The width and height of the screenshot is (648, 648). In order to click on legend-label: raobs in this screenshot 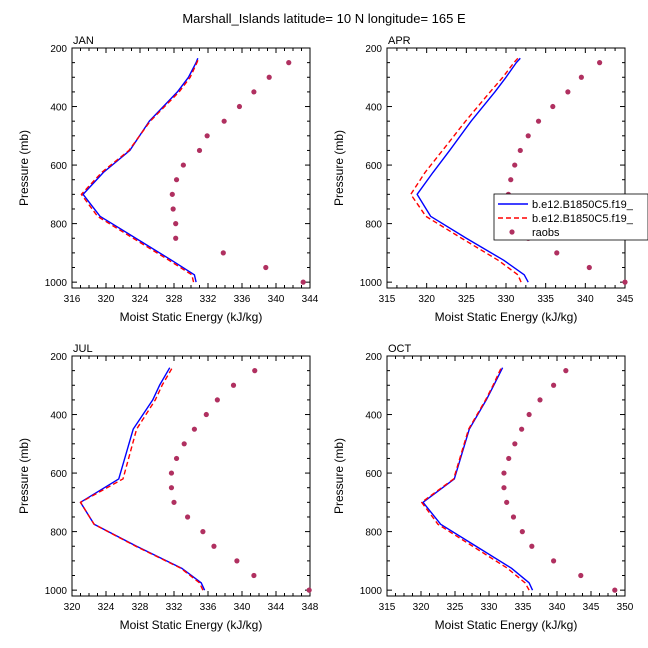, I will do `click(546, 233)`.